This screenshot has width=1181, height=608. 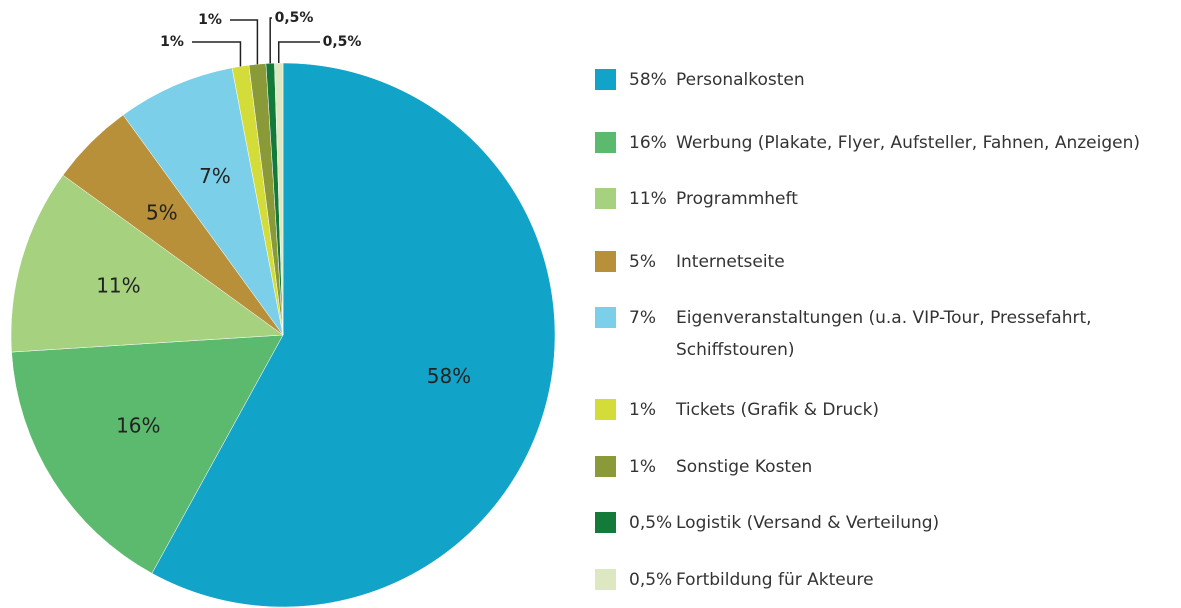 What do you see at coordinates (730, 262) in the screenshot?
I see `legend-label: Internetseite` at bounding box center [730, 262].